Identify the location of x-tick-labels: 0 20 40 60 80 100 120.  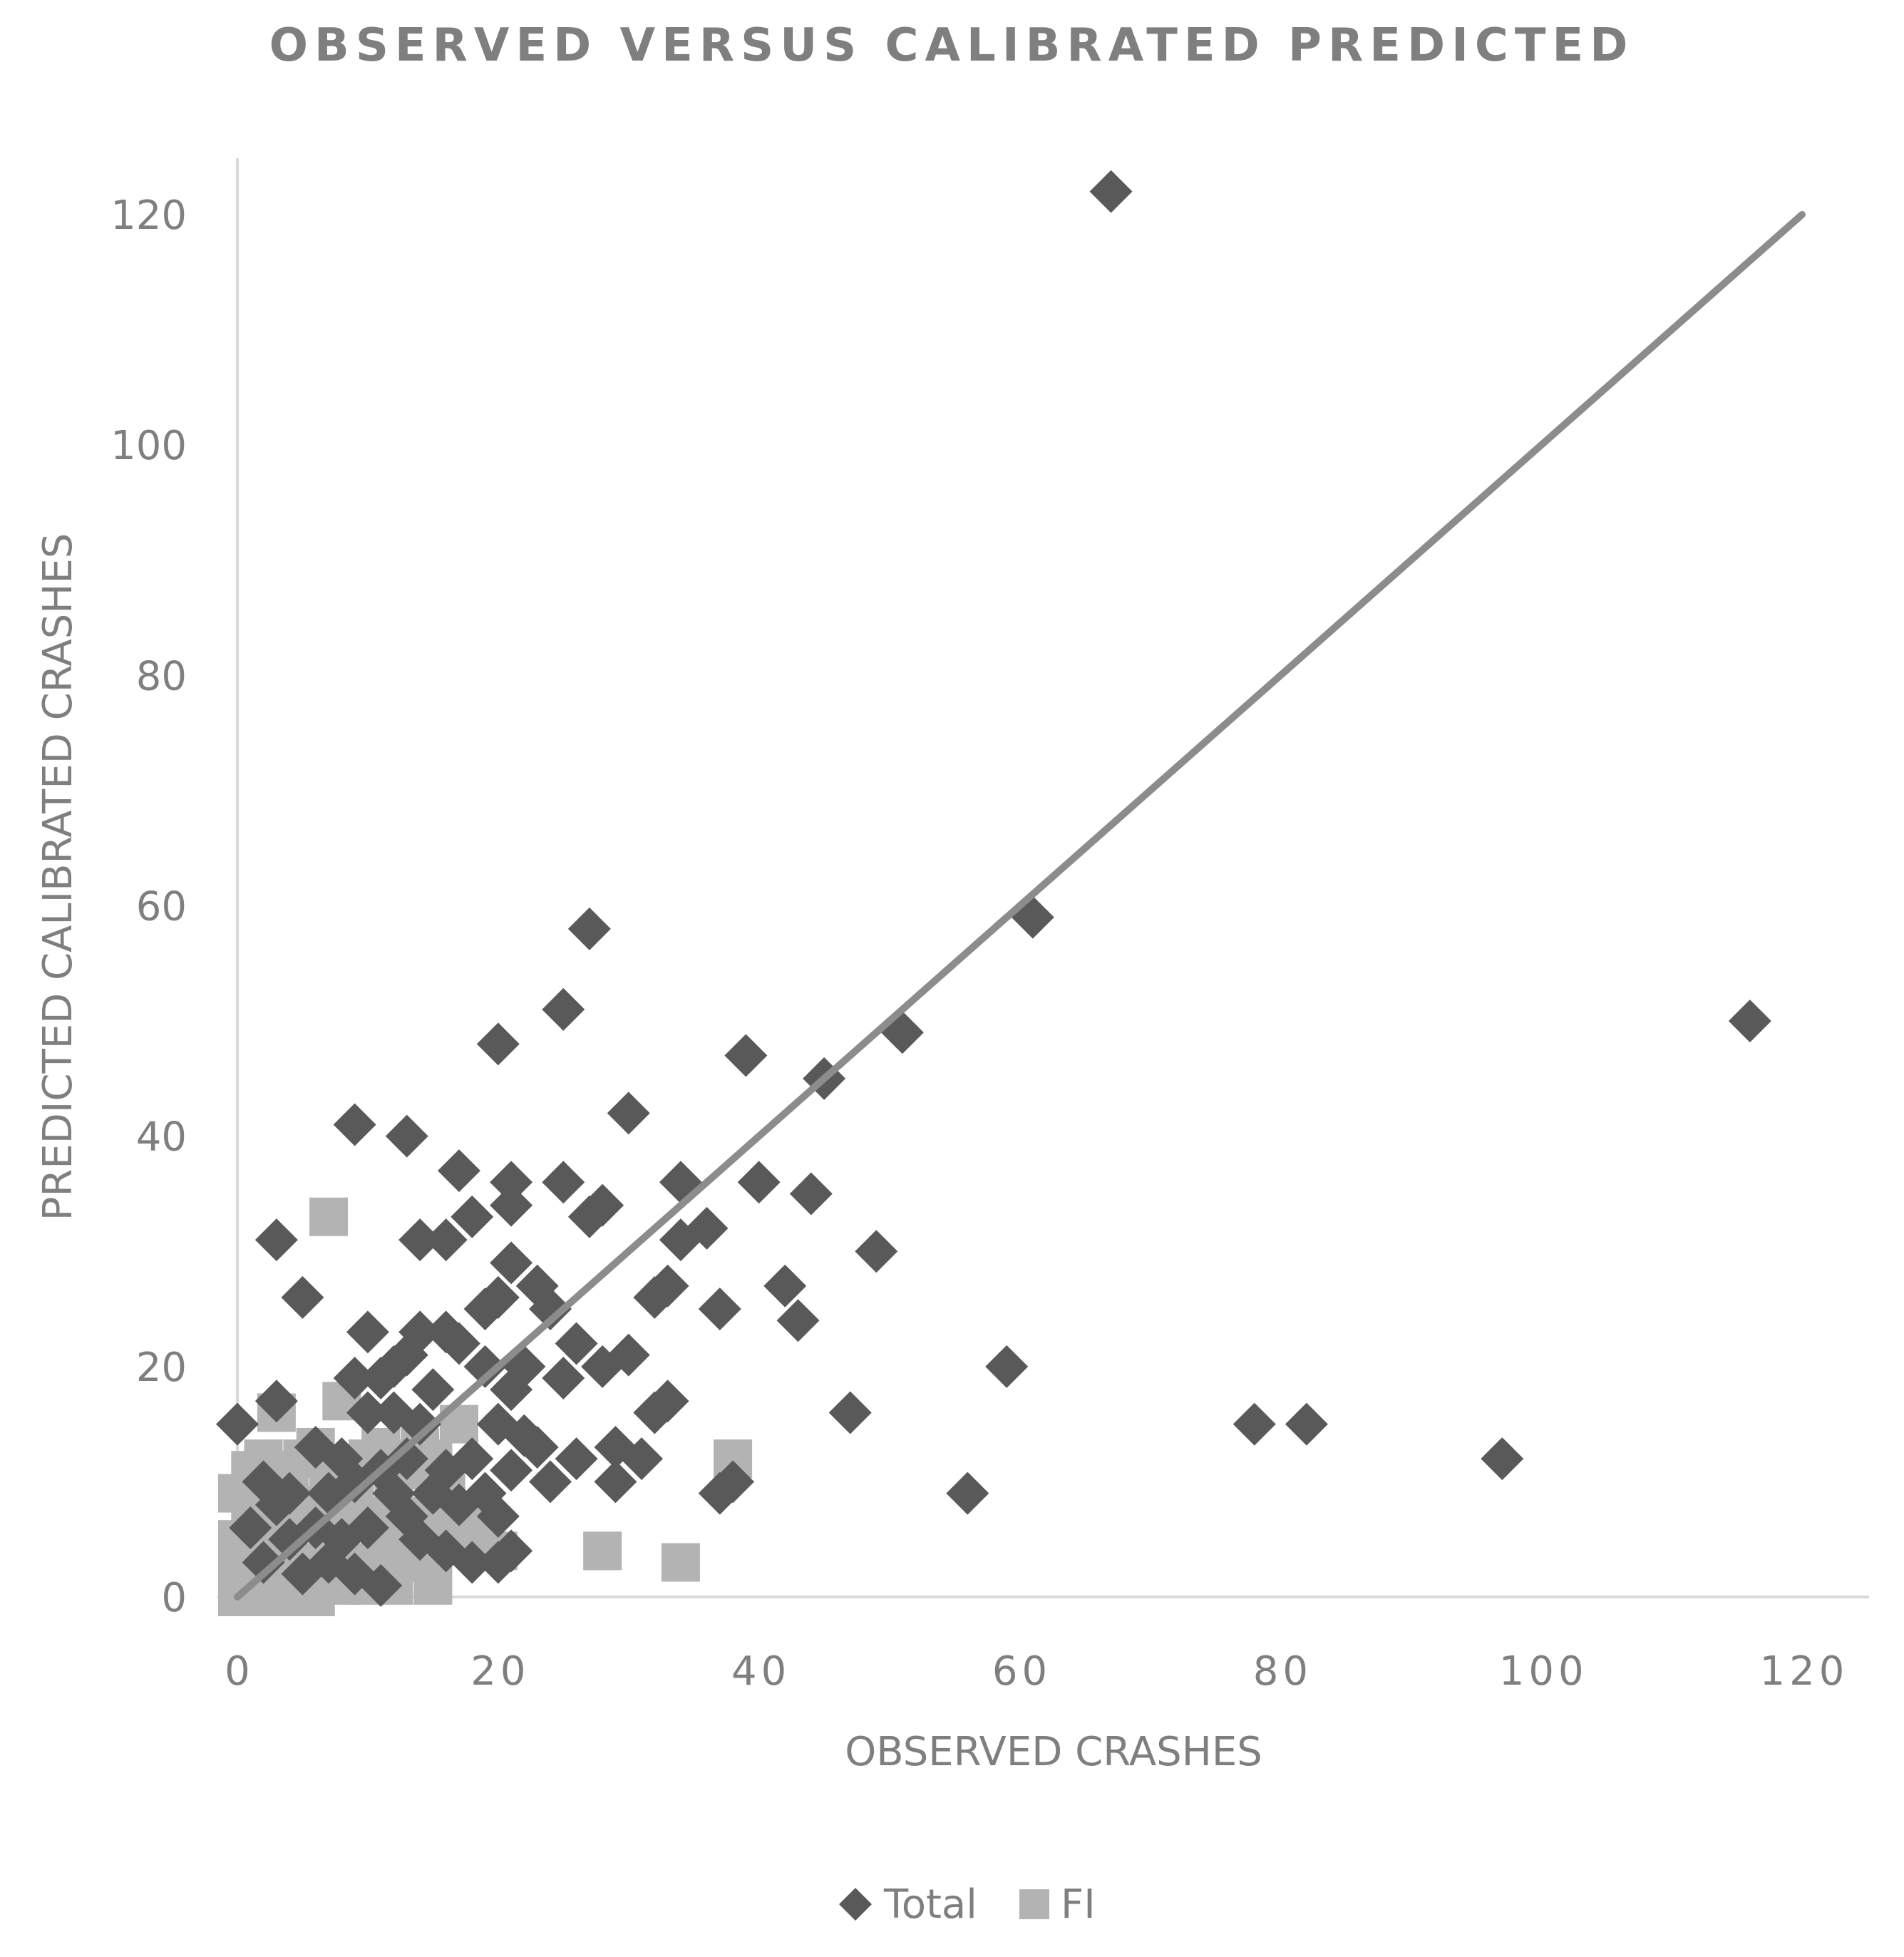
(1037, 1671).